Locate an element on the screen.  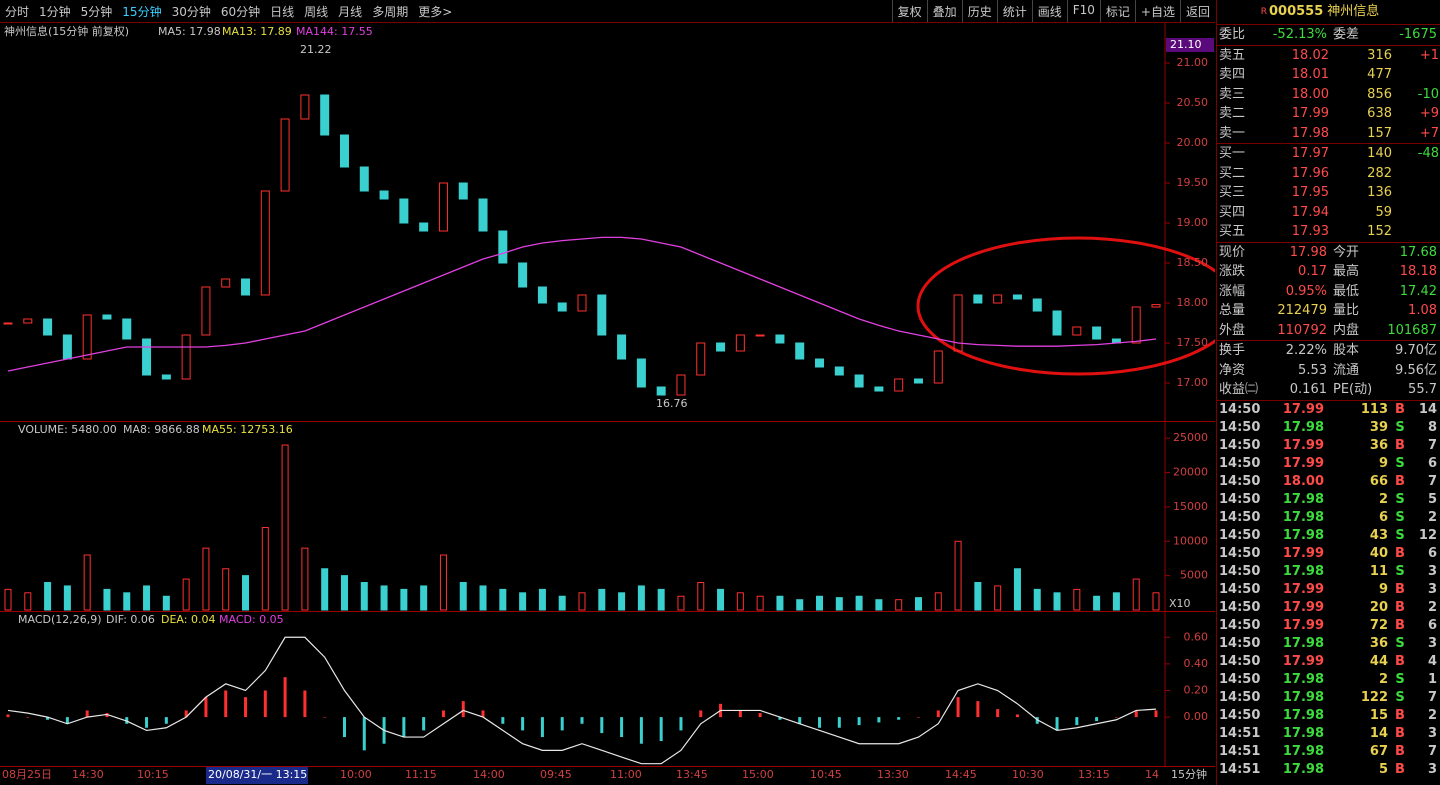
period-tab: 月线 is located at coordinates (350, 12).